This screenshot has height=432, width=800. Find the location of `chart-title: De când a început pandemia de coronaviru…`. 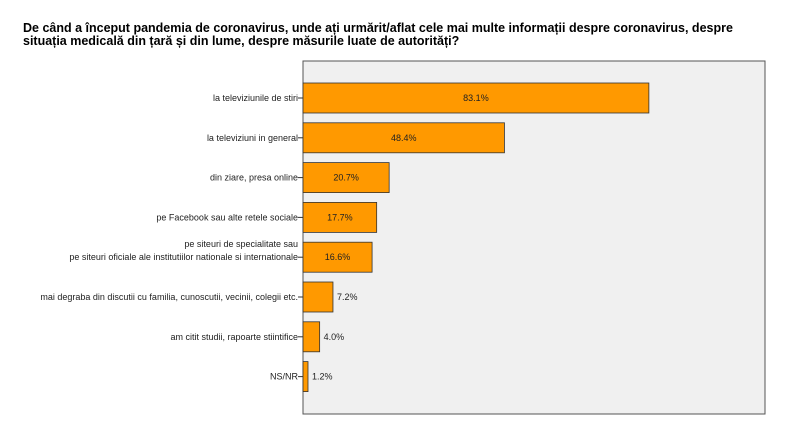

chart-title: De când a început pandemia de coronaviru… is located at coordinates (378, 34).